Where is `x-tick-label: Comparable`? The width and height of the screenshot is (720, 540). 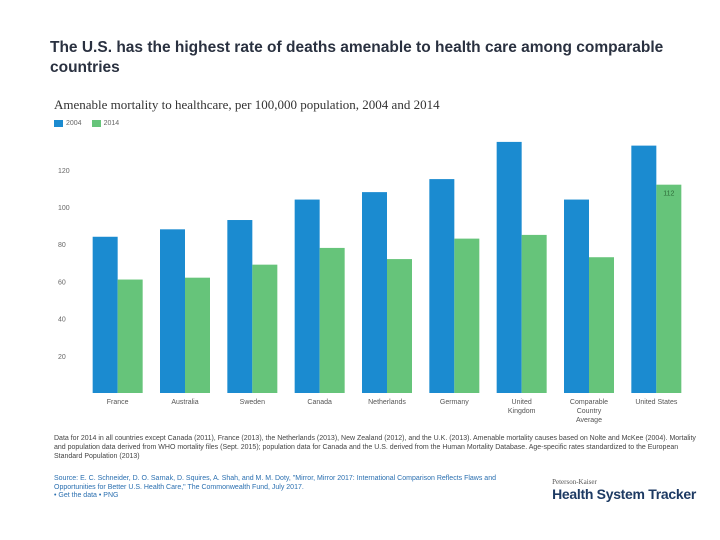 x-tick-label: Comparable is located at coordinates (589, 402).